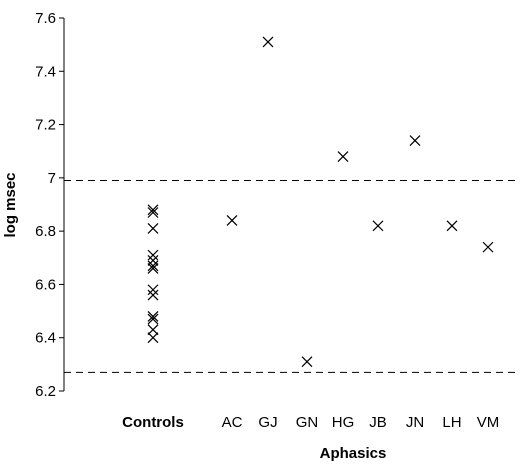  What do you see at coordinates (451, 422) in the screenshot?
I see `x-category-label: LH` at bounding box center [451, 422].